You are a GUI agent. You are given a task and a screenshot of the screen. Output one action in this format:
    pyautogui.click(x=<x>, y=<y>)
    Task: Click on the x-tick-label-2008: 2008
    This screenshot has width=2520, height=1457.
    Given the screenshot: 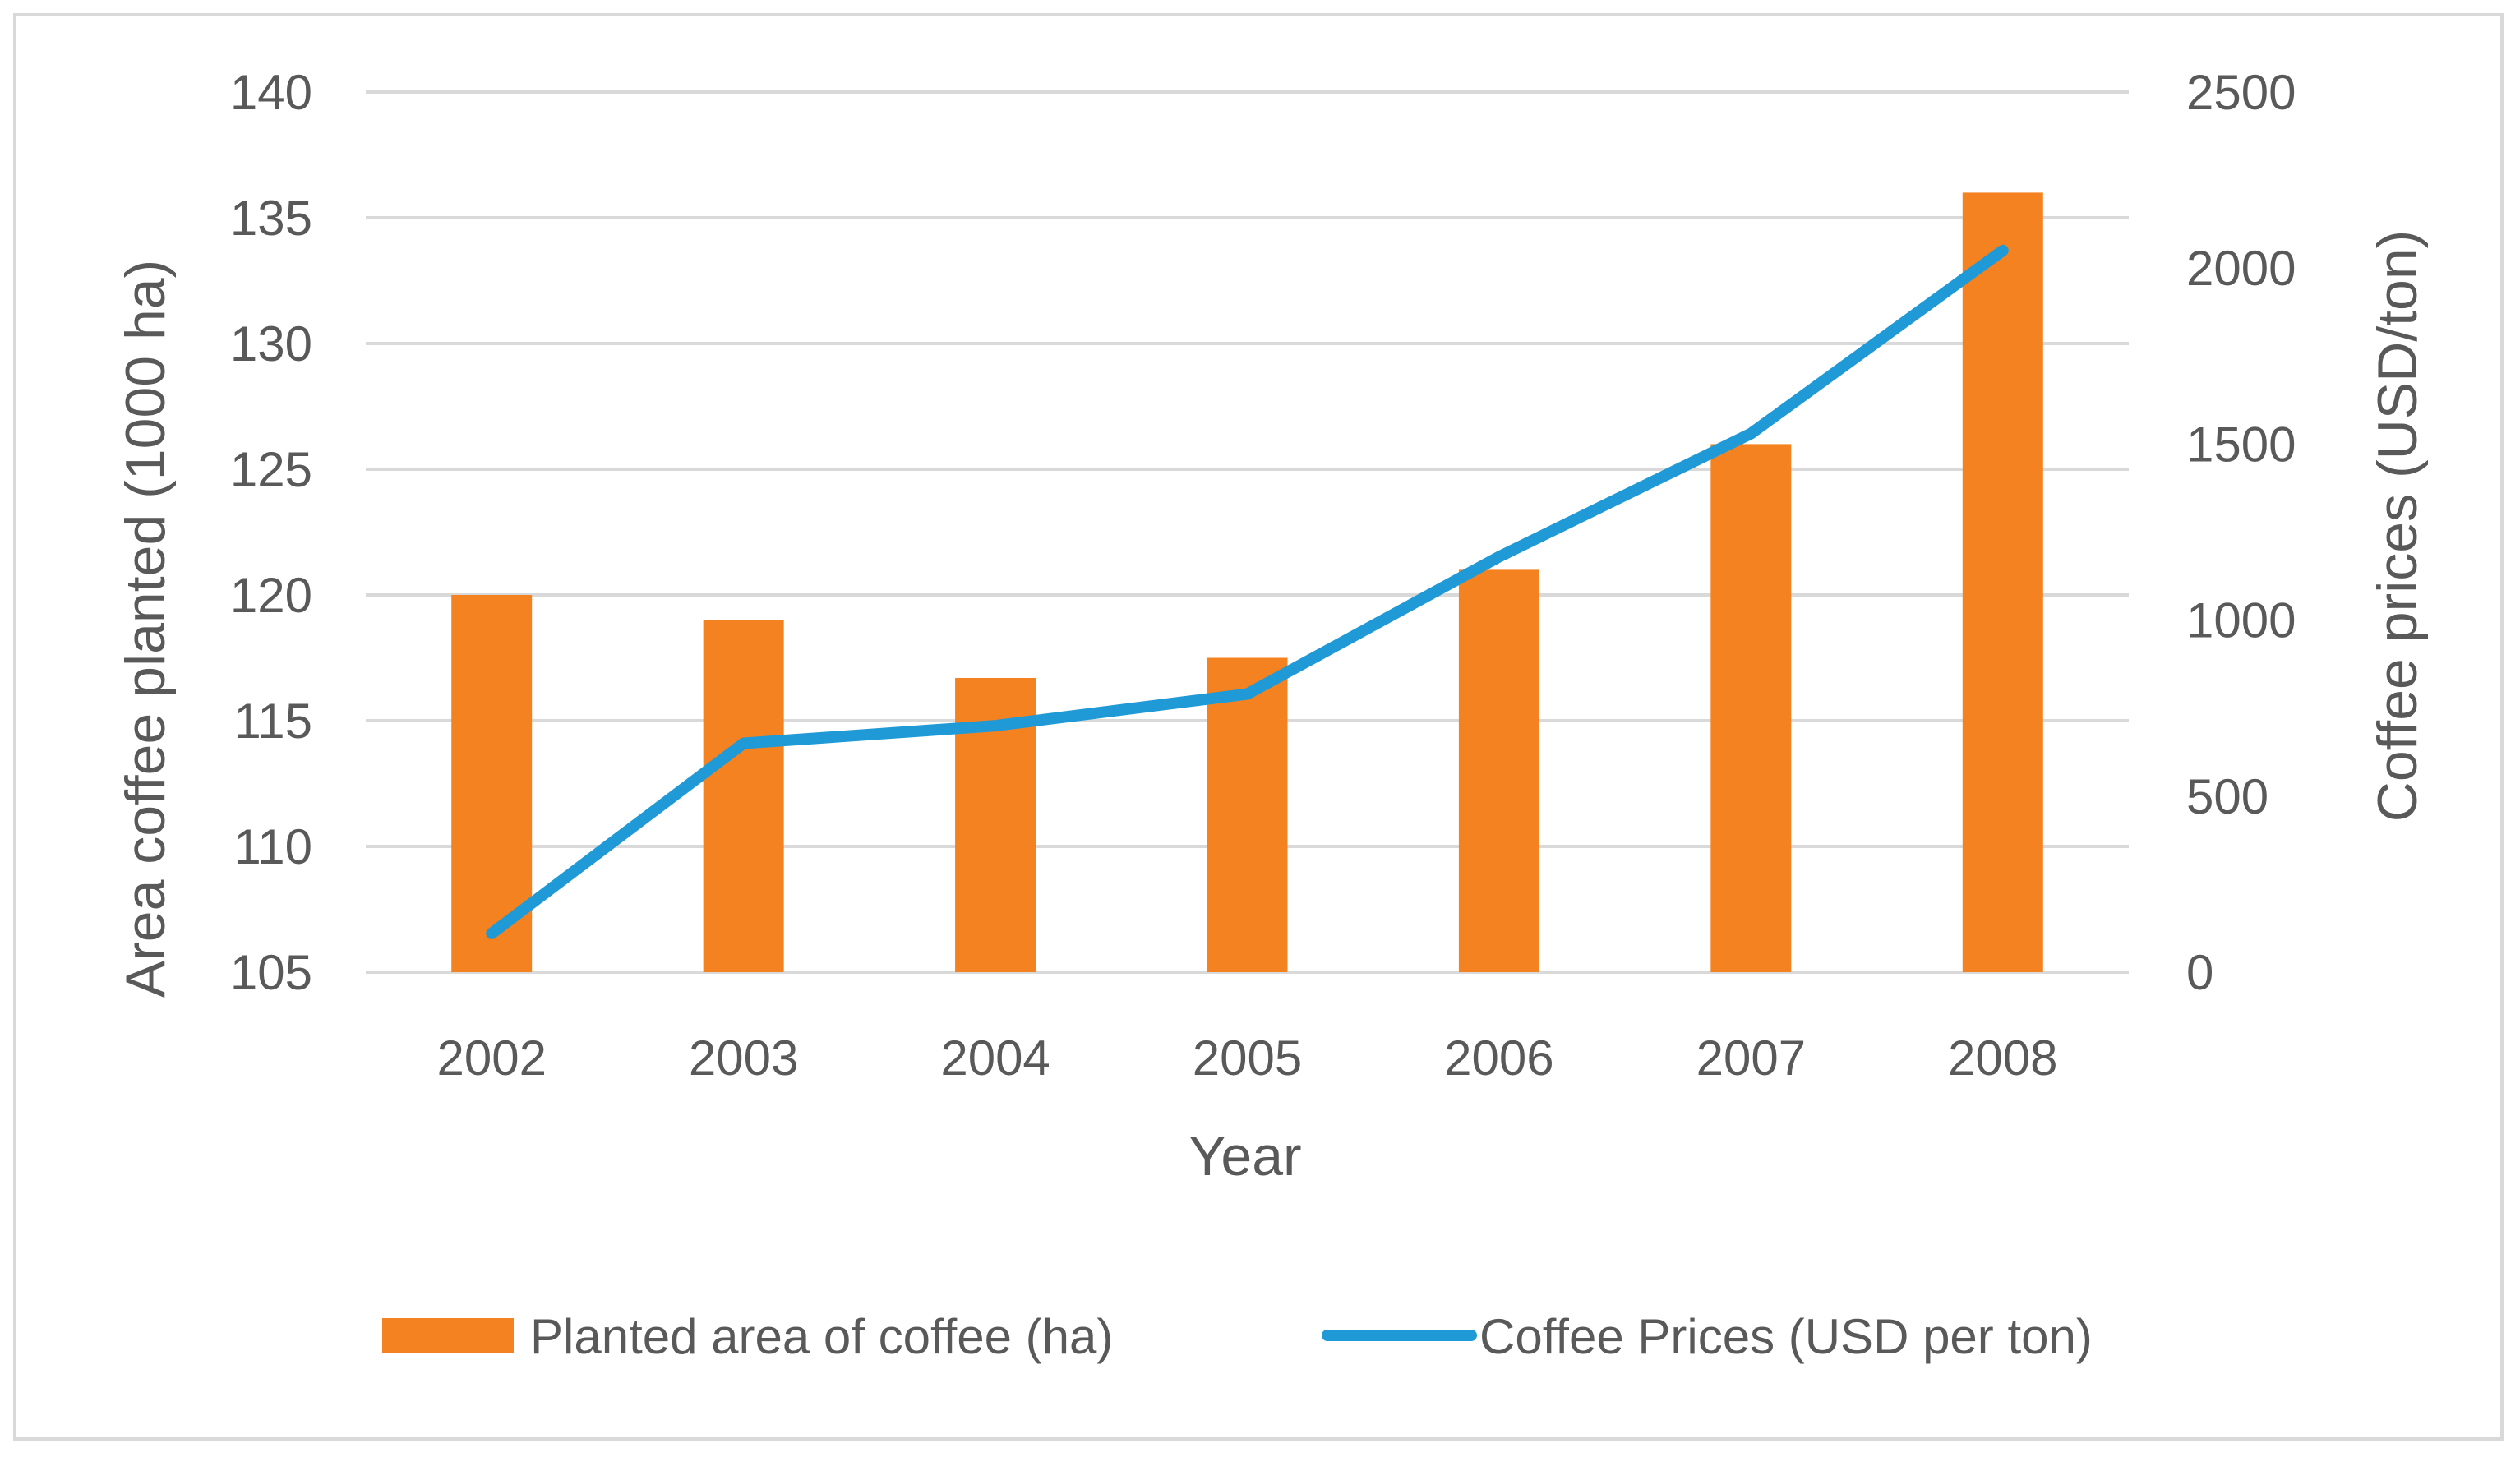 What is the action you would take?
    pyautogui.click(x=2002, y=1058)
    